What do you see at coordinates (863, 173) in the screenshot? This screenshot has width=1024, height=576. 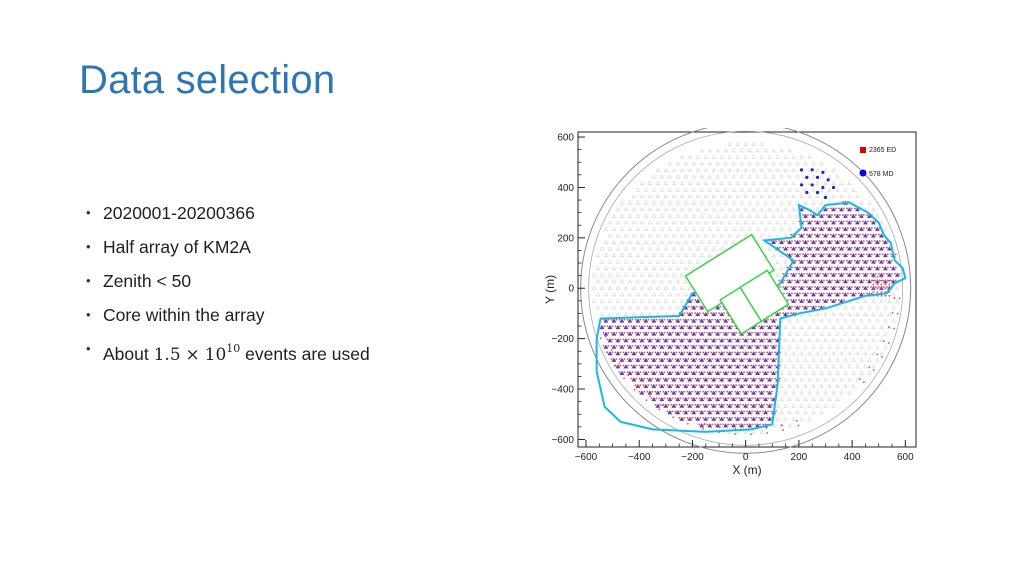 I see `legend-marker-md` at bounding box center [863, 173].